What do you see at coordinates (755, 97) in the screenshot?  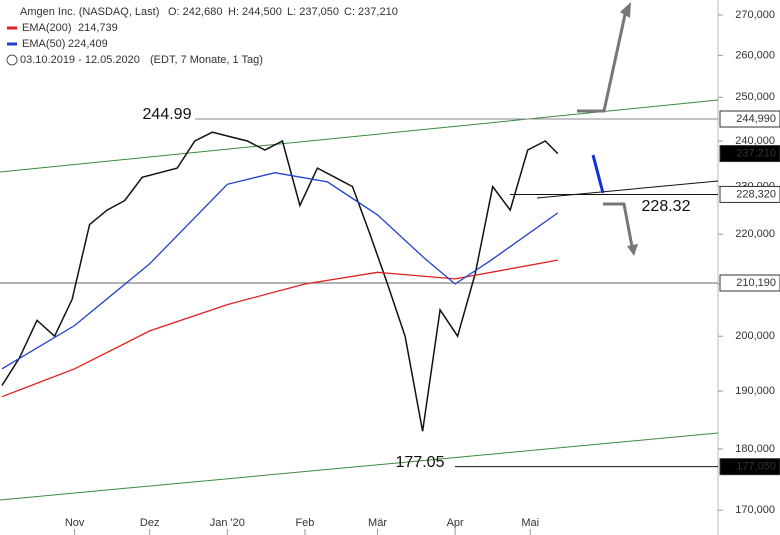 I see `y-tick-label: 250,000` at bounding box center [755, 97].